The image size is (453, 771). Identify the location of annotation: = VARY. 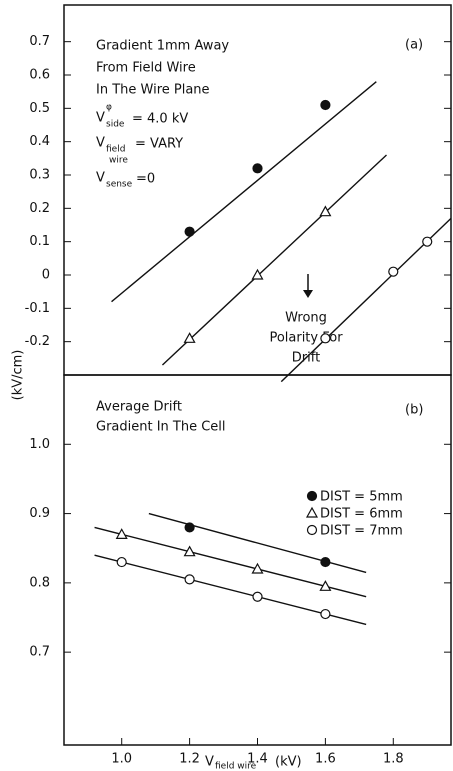
(159, 144).